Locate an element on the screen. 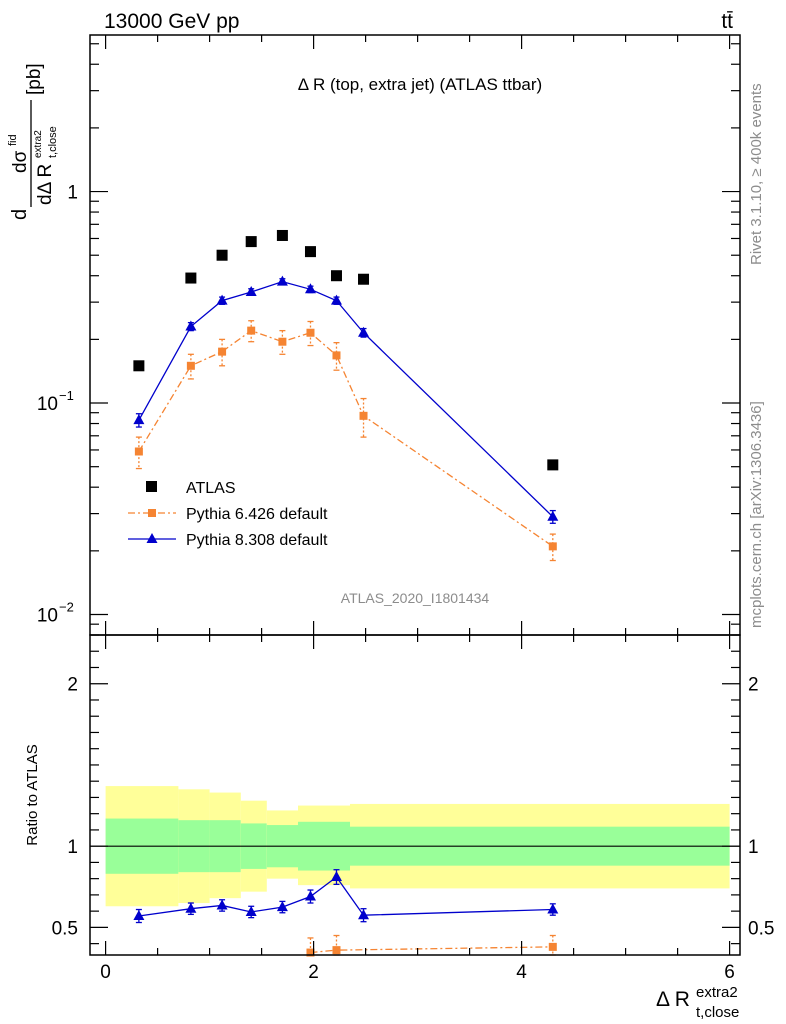 Image resolution: width=786 pixels, height=1024 pixels. x-tick-label: 6 is located at coordinates (729, 972).